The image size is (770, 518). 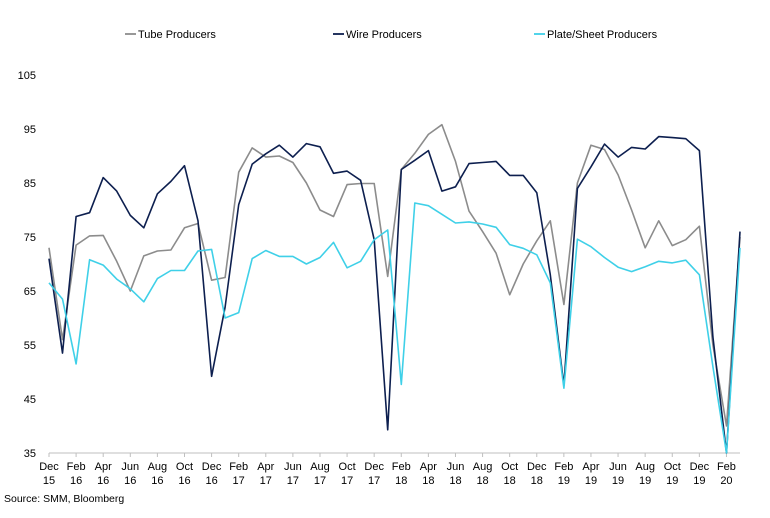 I want to click on y-tick-label: 85, so click(x=30, y=184).